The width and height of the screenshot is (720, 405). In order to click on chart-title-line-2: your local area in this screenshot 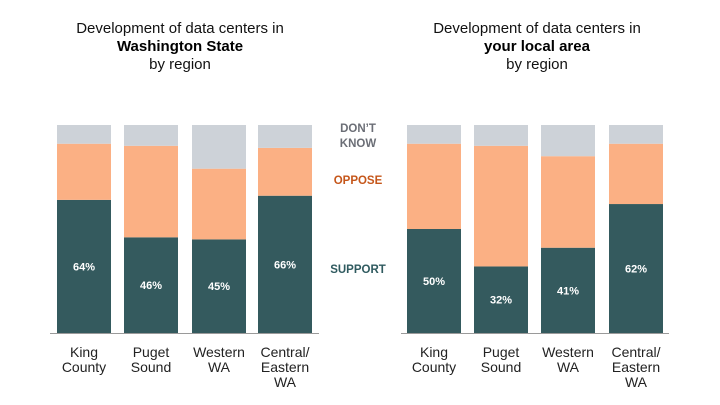, I will do `click(537, 46)`.